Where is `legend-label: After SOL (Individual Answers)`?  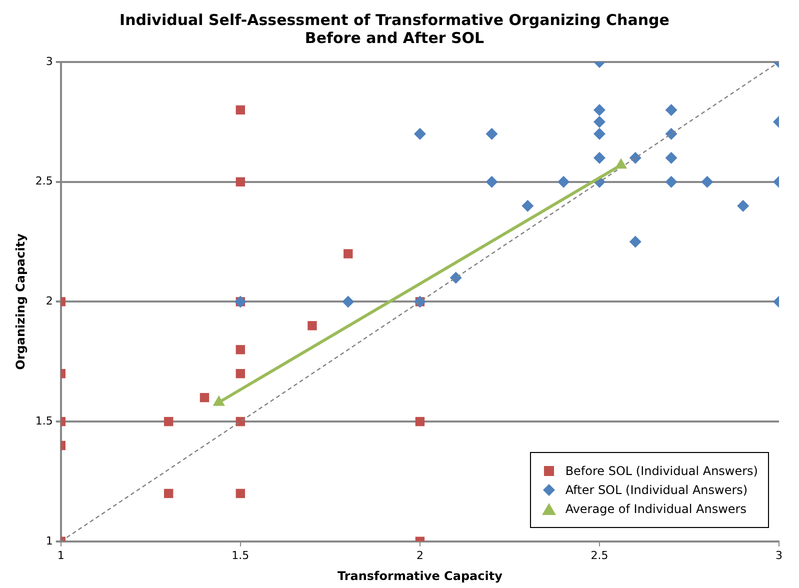
legend-label: After SOL (Individual Answers) is located at coordinates (656, 490).